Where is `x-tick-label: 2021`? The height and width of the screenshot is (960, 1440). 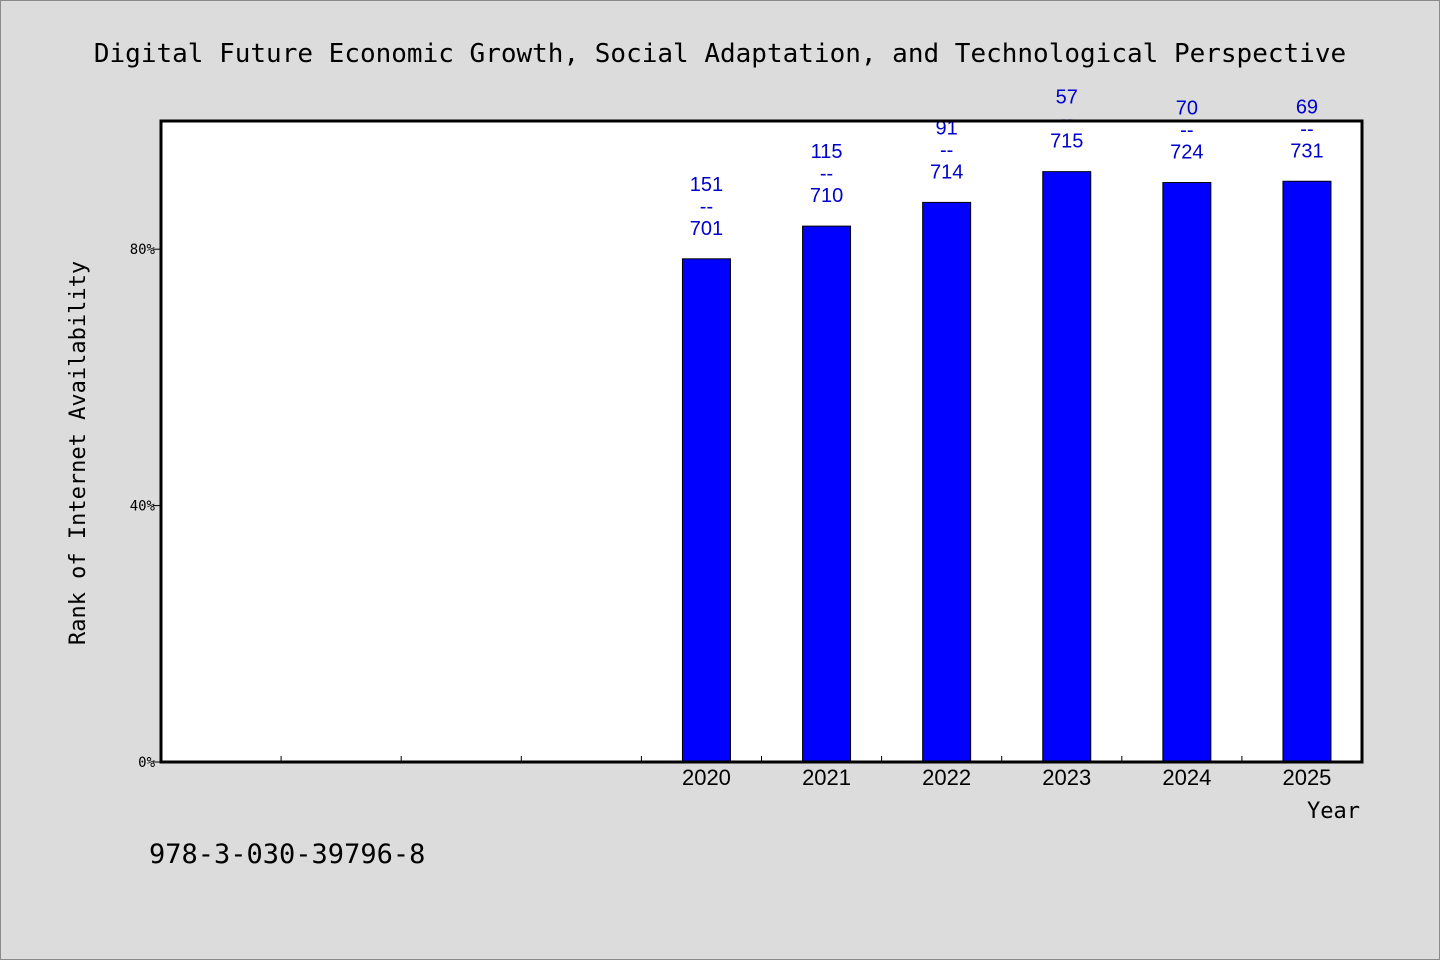
x-tick-label: 2021 is located at coordinates (826, 777).